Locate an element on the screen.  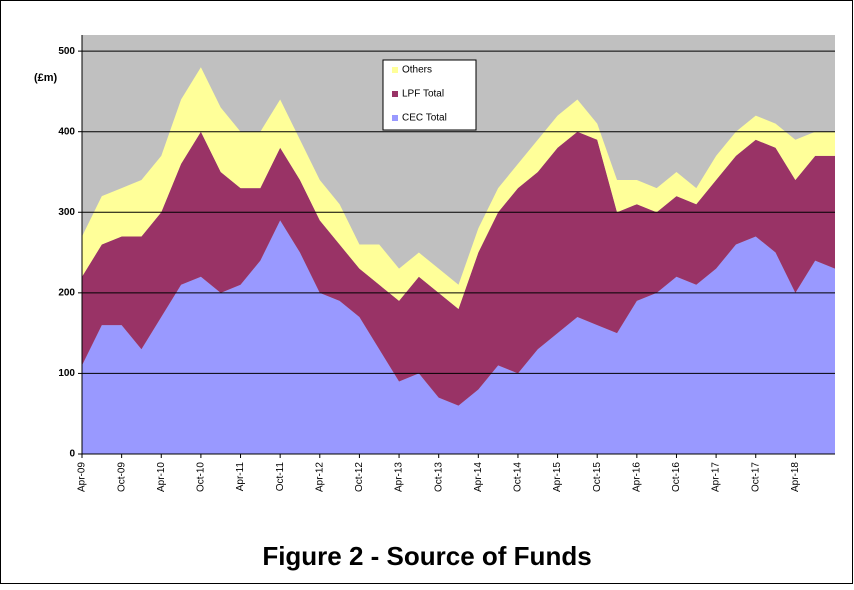
legend: Others LPF Total CEC Total is located at coordinates (429, 95).